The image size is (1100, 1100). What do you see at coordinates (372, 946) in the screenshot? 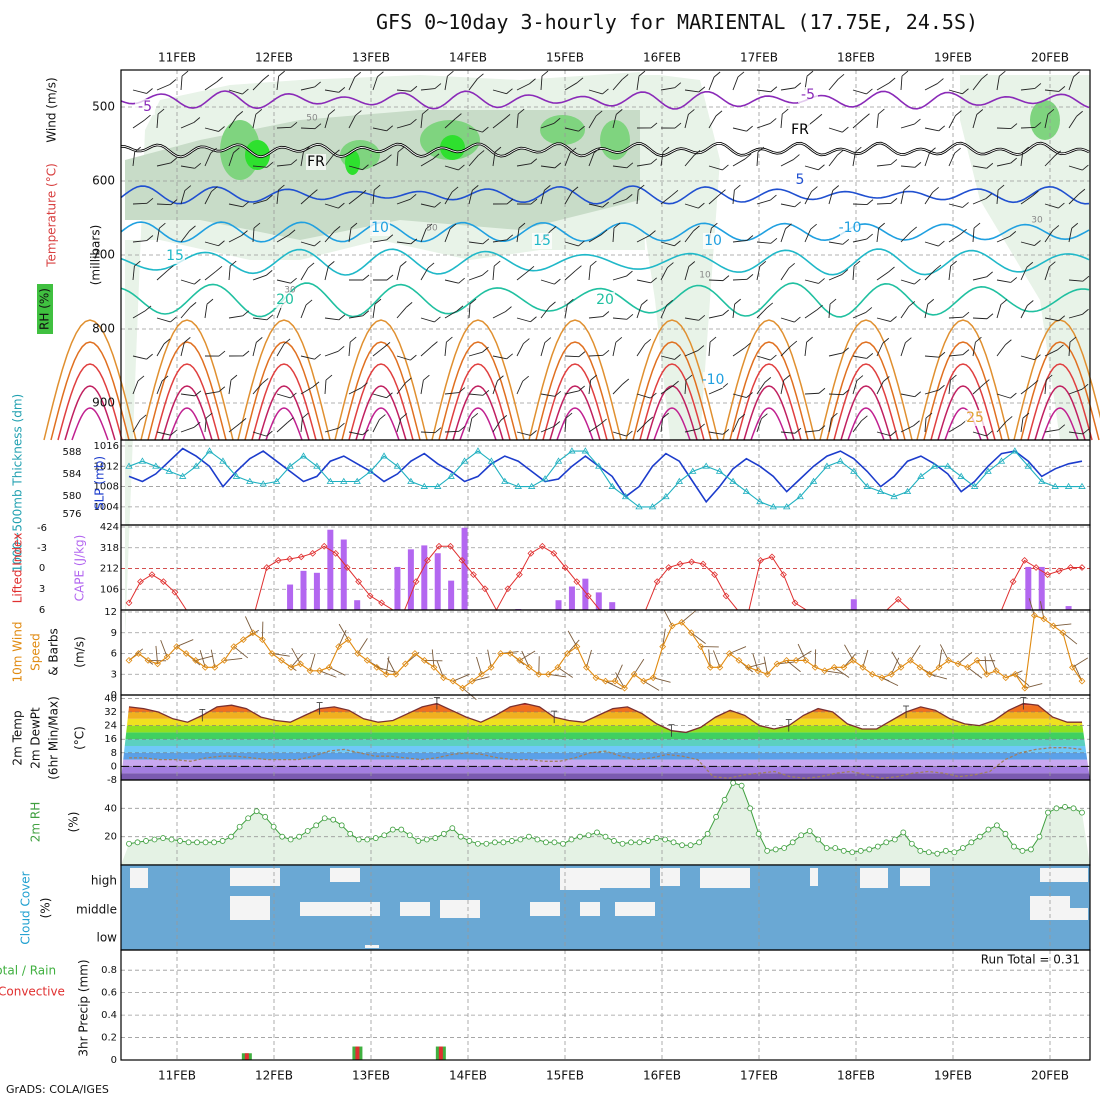
I see `cloud-clear-cell` at bounding box center [372, 946].